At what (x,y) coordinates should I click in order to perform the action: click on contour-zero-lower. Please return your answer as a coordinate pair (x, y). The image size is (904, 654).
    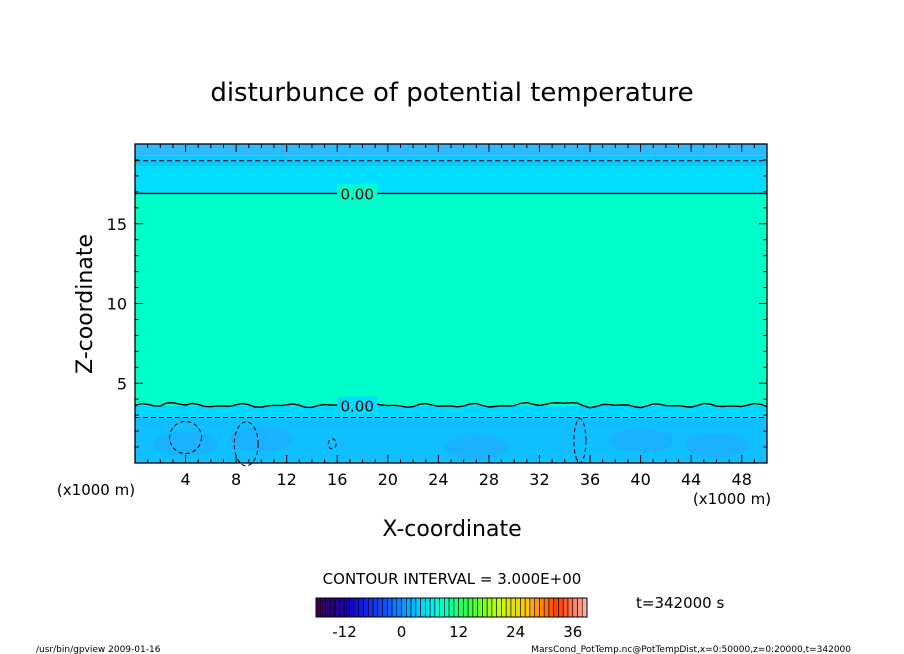
    Looking at the image, I should click on (451, 405).